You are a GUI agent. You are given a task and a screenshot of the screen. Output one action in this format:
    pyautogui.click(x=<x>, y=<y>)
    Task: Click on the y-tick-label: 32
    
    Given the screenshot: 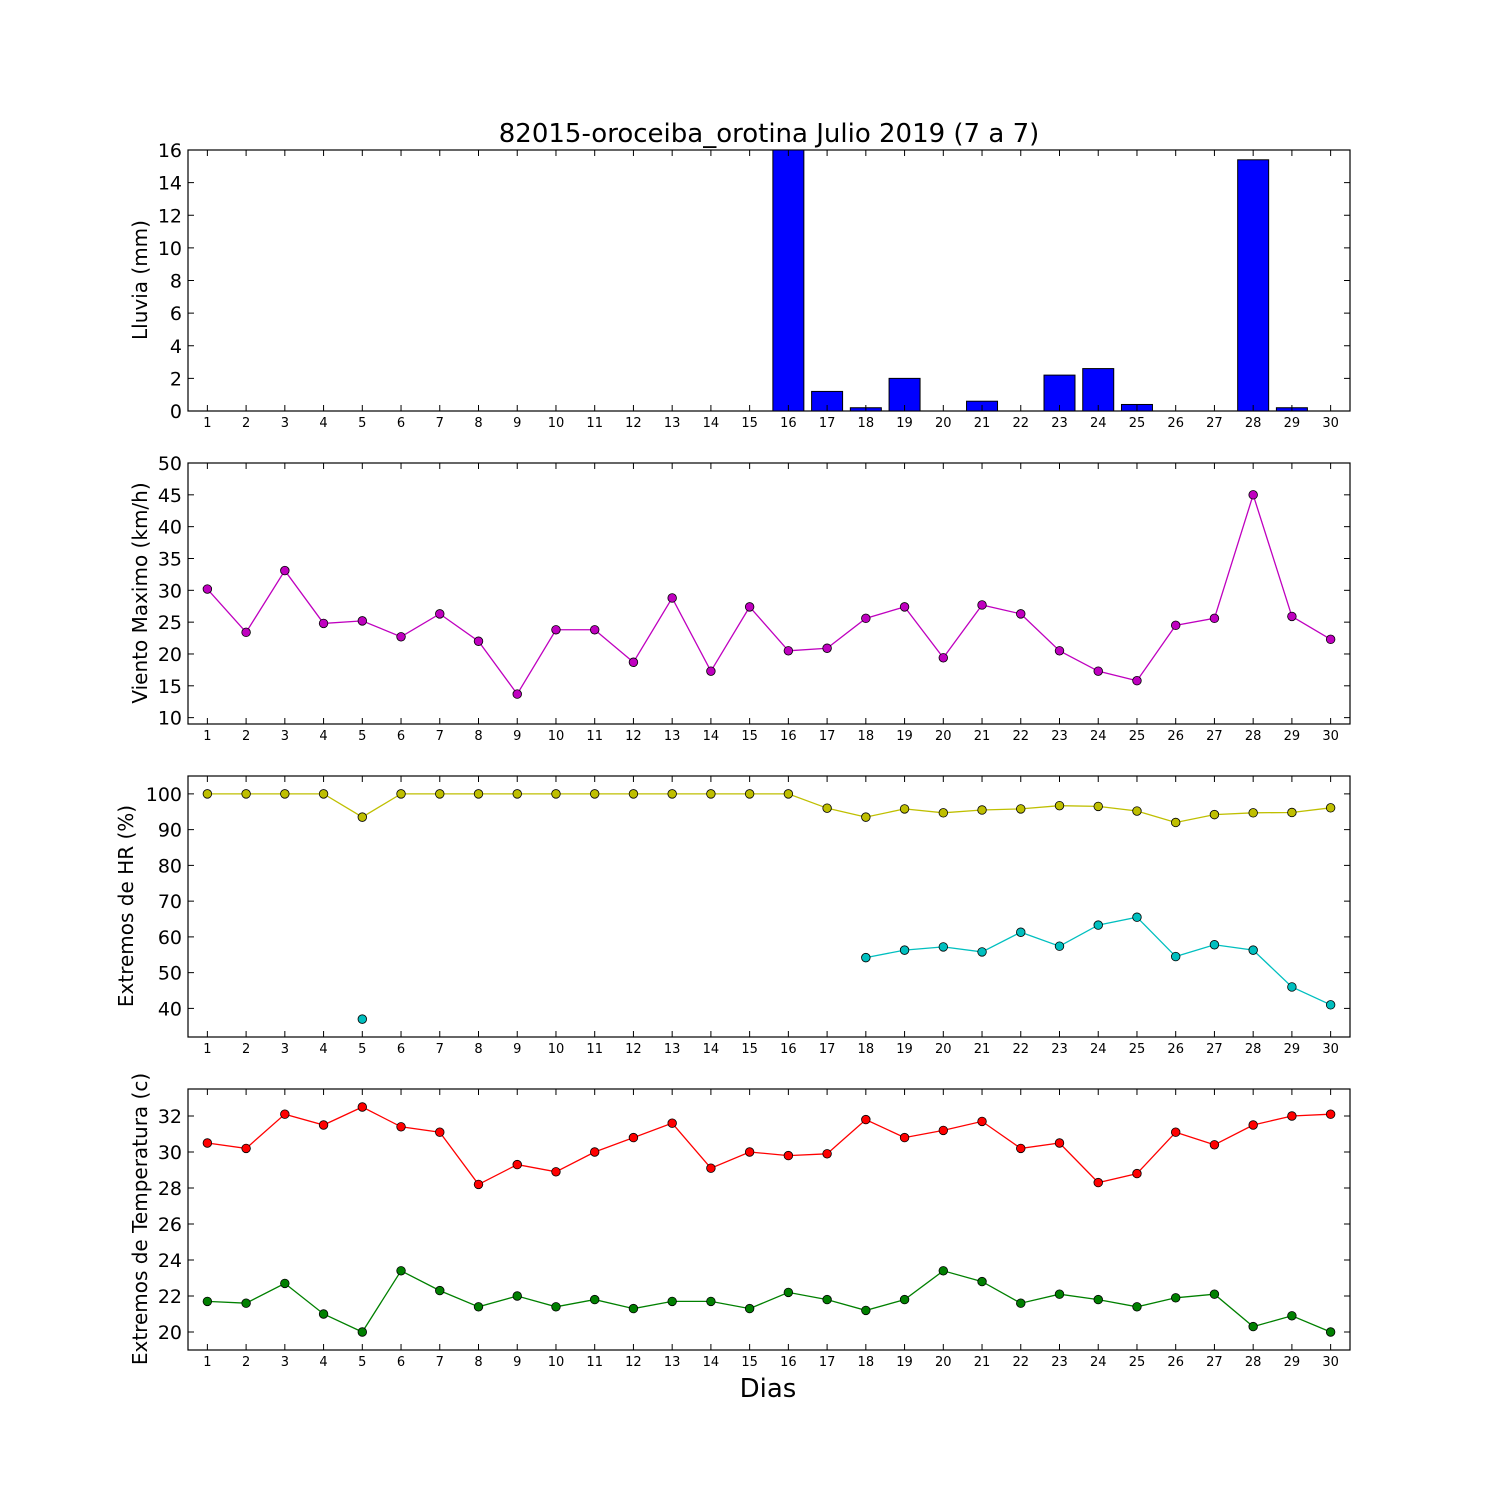 What is the action you would take?
    pyautogui.click(x=170, y=1117)
    